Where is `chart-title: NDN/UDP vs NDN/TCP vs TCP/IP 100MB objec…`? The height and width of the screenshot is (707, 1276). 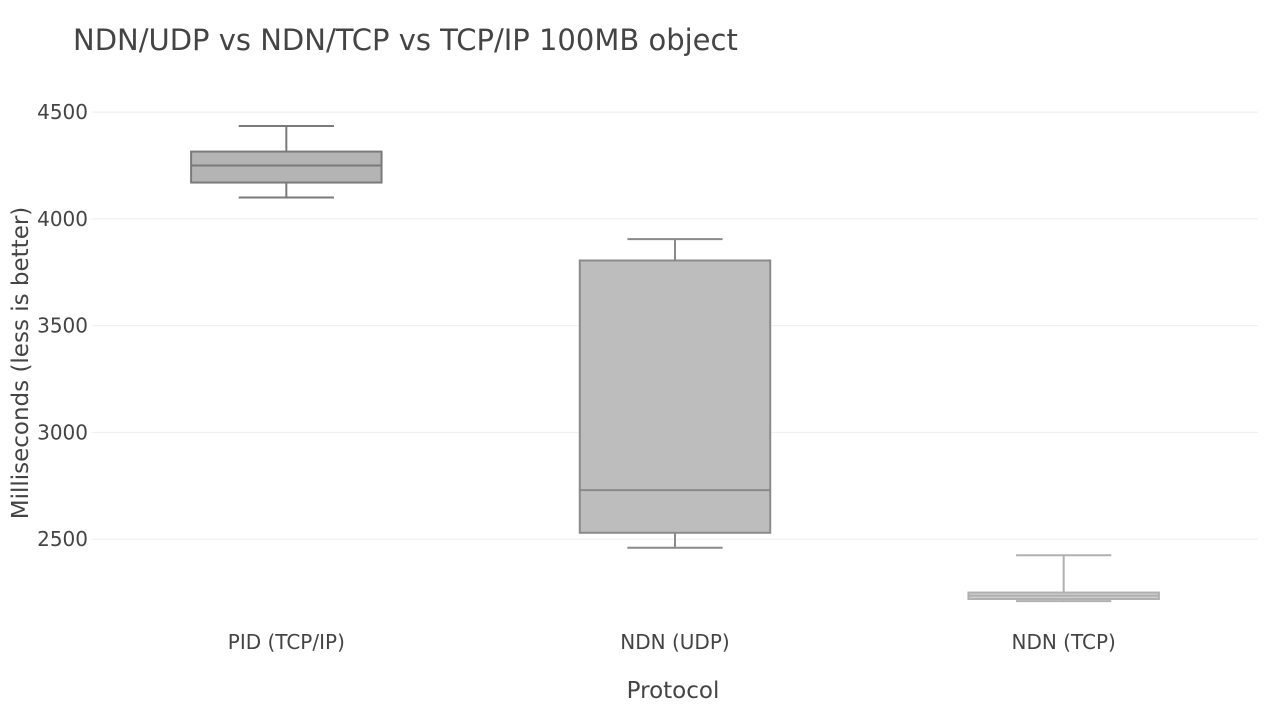
chart-title: NDN/UDP vs NDN/TCP vs TCP/IP 100MB objec… is located at coordinates (405, 40).